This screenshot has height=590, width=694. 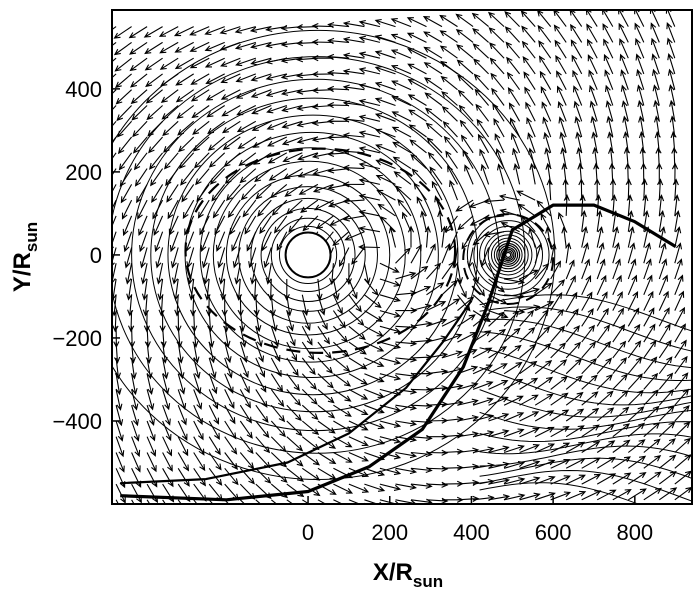 I want to click on y-tick-label: −200, so click(x=77, y=338).